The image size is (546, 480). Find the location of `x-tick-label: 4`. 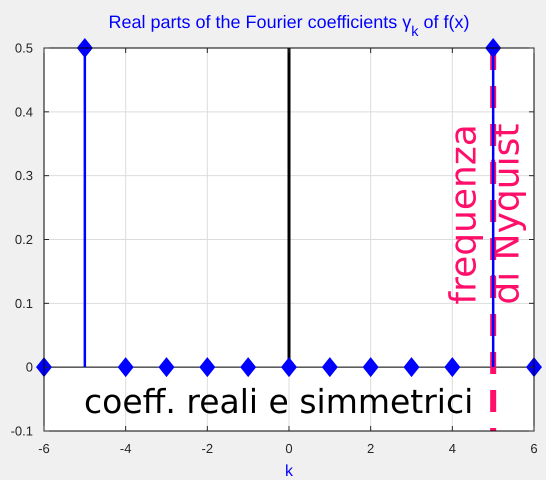

x-tick-label: 4 is located at coordinates (452, 448).